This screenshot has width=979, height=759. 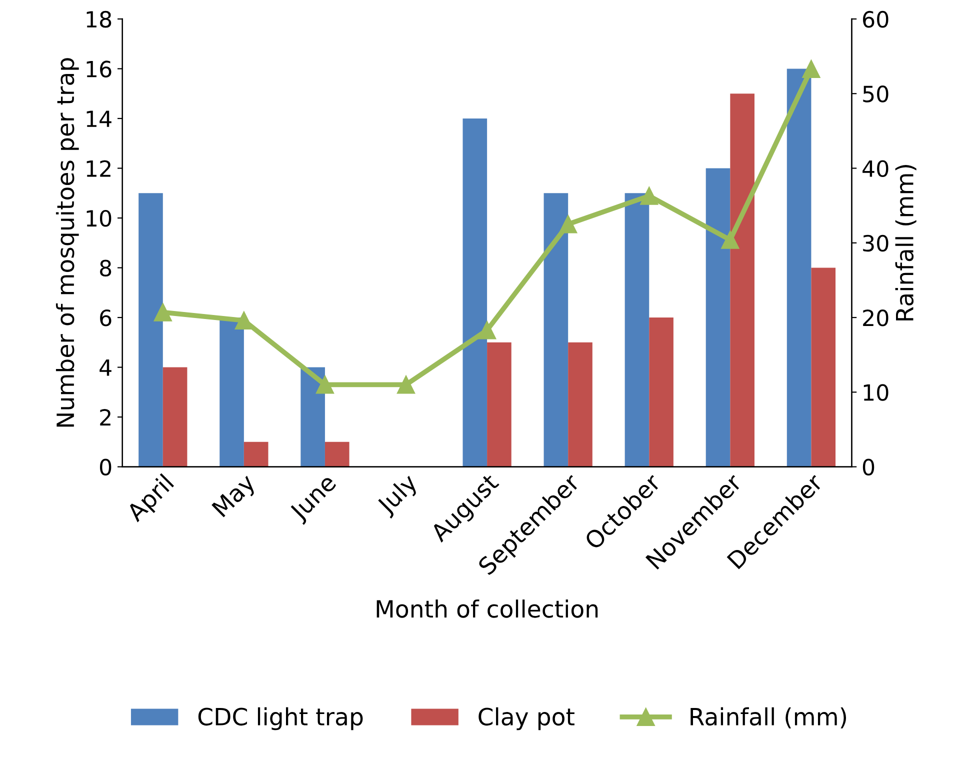 I want to click on y2-tick-label: 20, so click(x=875, y=317).